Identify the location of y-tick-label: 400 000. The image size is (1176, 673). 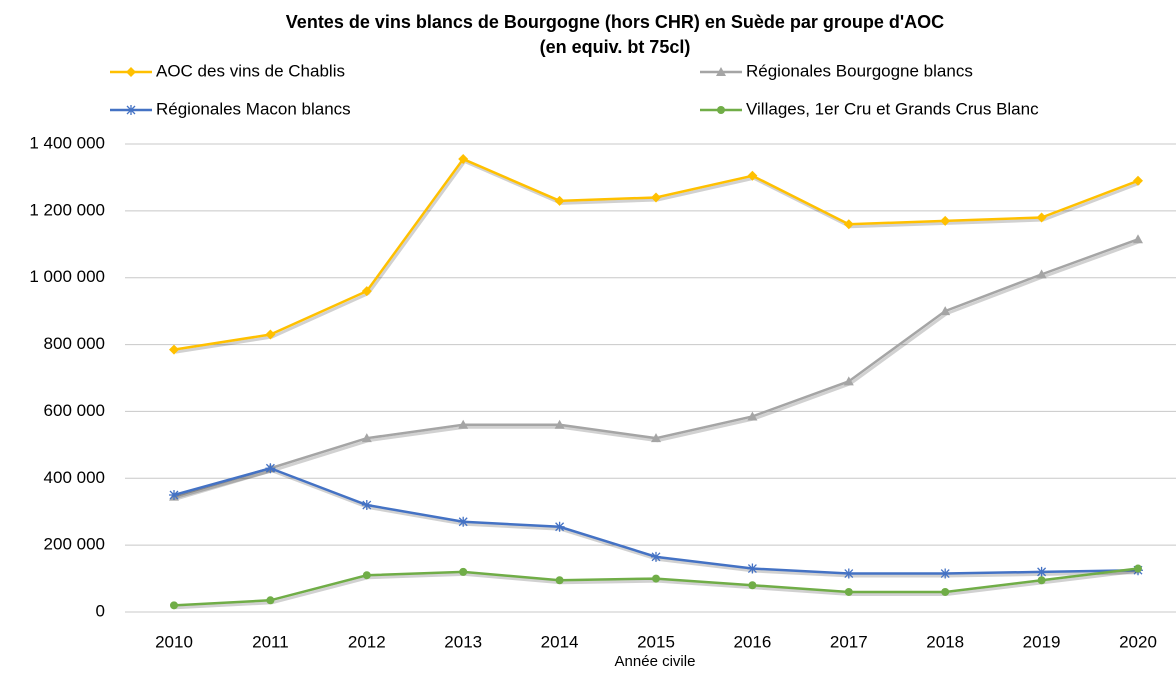
(74, 477).